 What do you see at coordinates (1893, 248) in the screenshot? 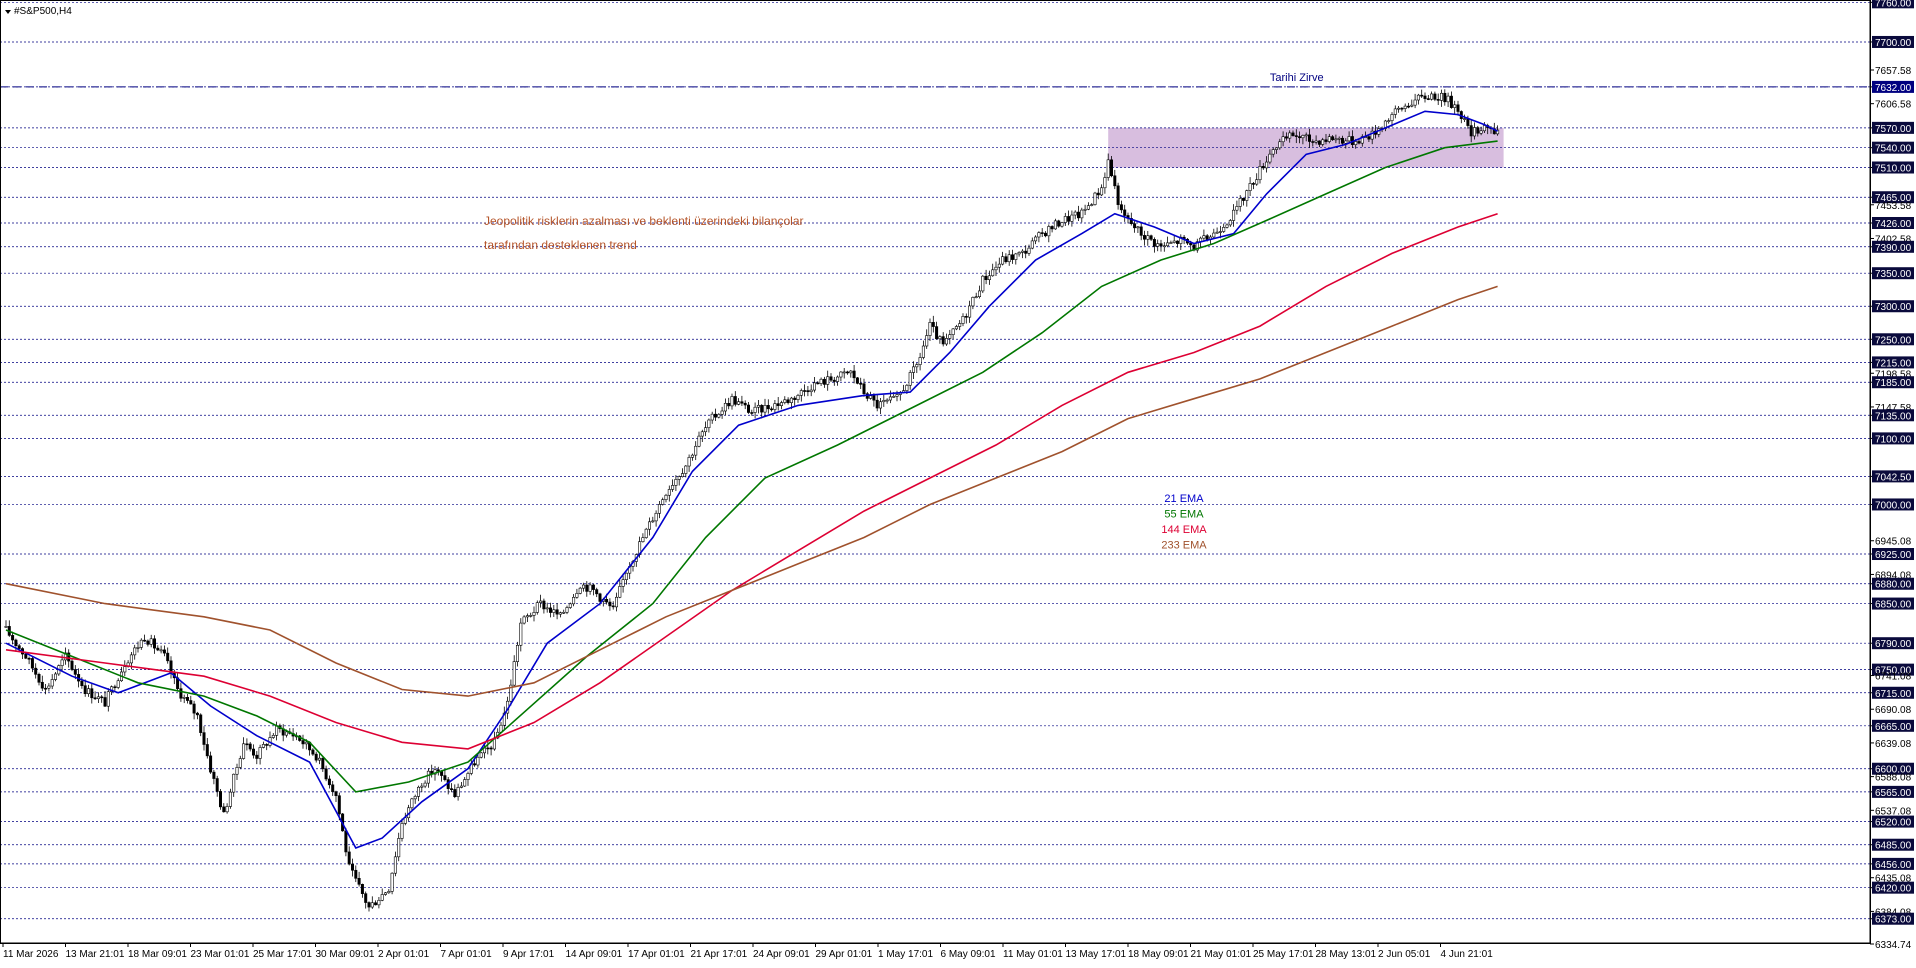
I see `price-label: 7390.00` at bounding box center [1893, 248].